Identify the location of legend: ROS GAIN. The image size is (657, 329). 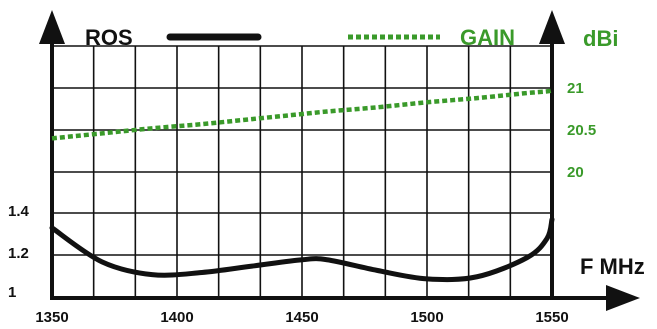
(300, 37).